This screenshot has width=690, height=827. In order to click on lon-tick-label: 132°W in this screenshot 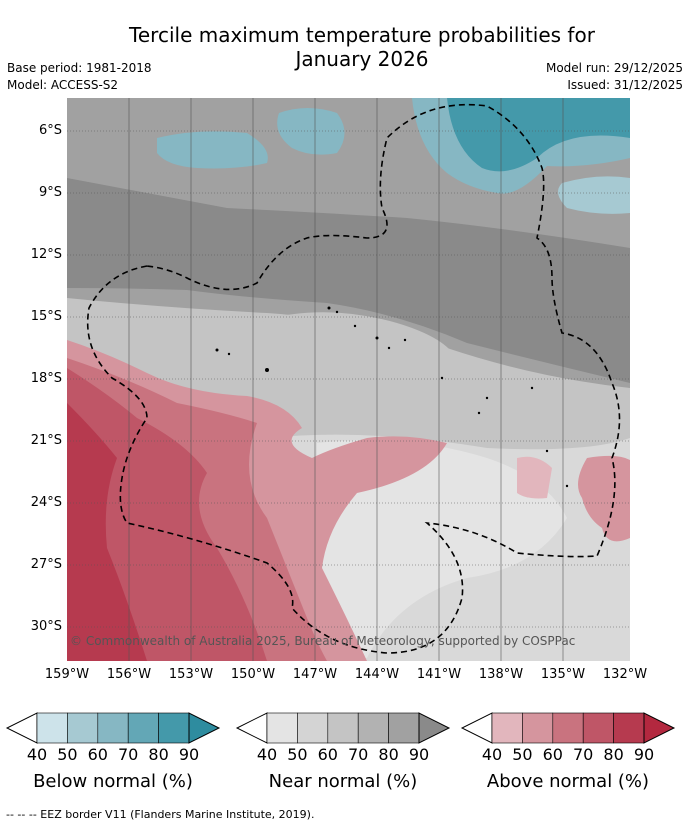, I will do `click(625, 674)`.